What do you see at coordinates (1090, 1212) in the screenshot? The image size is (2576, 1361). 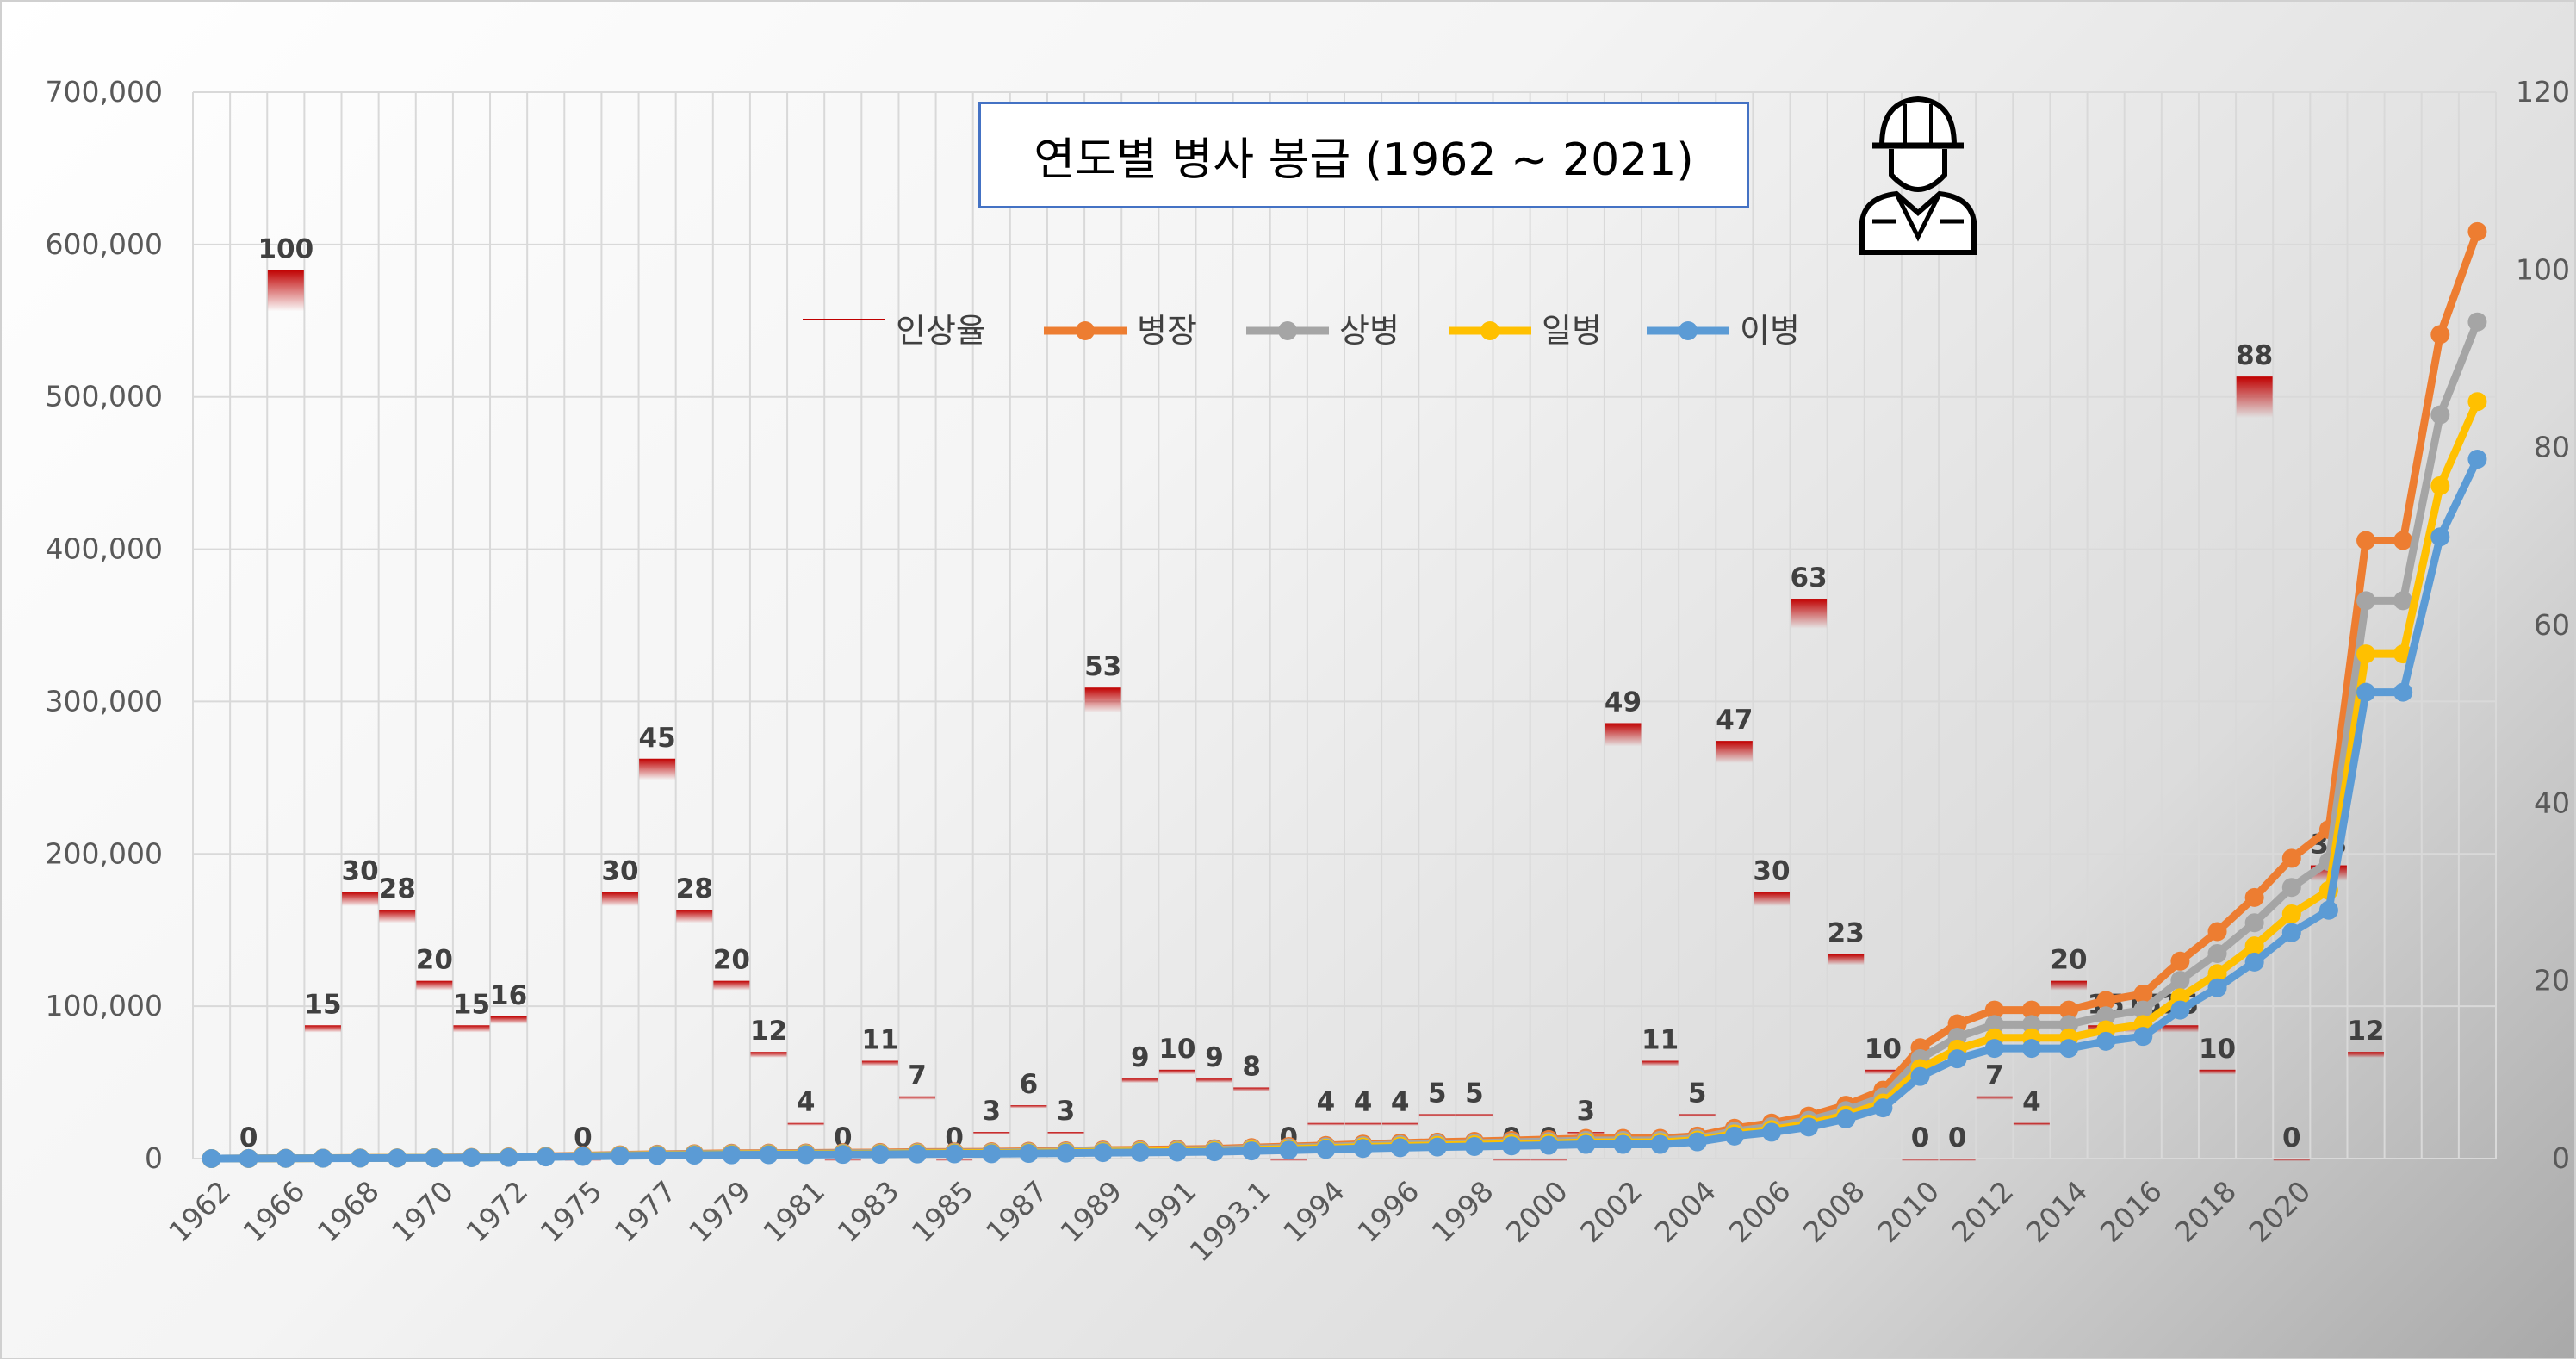 I see `x-tick-label: 1989` at bounding box center [1090, 1212].